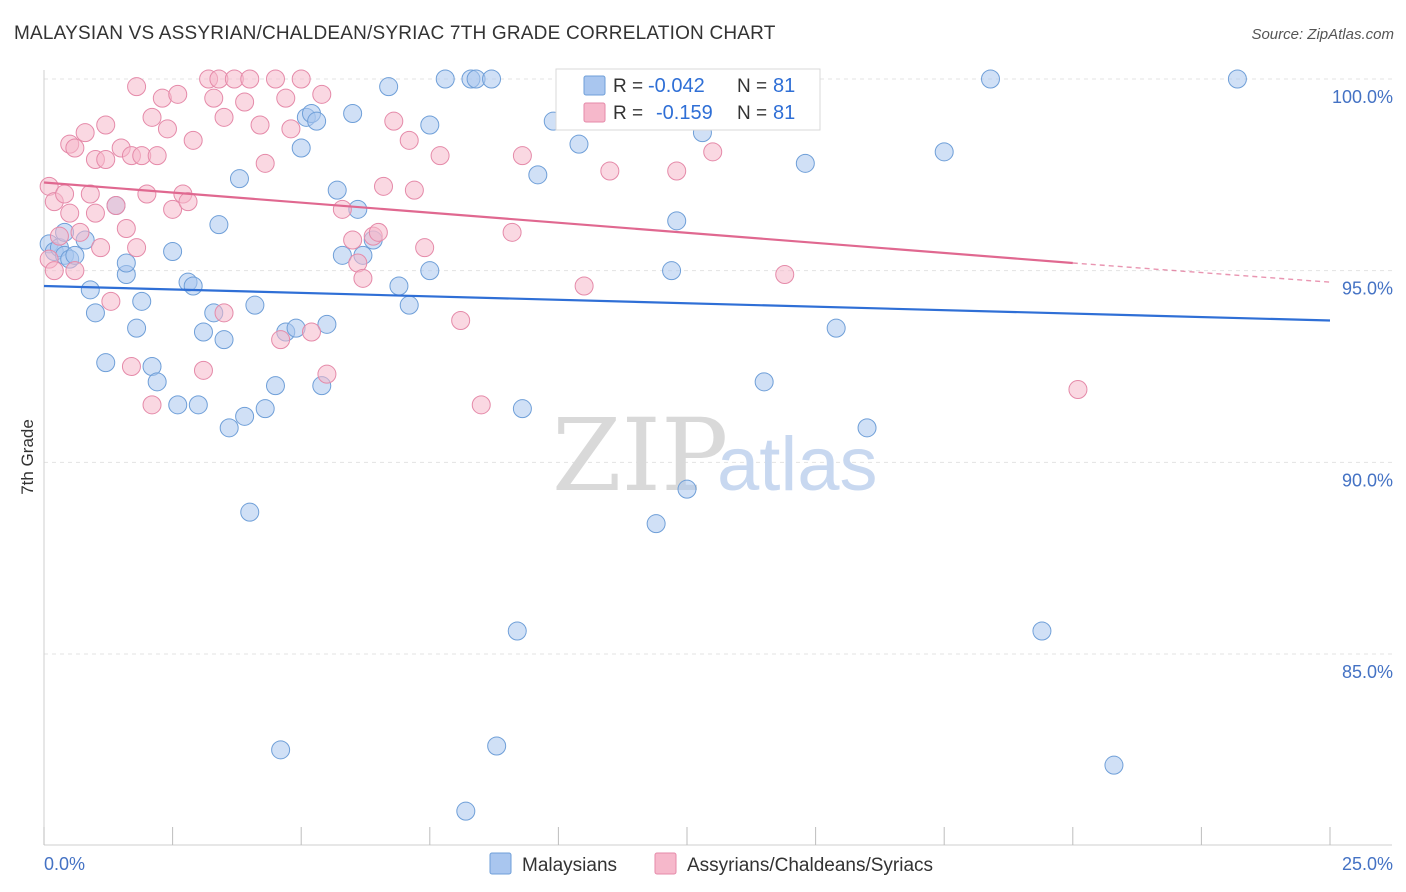  Describe the element at coordinates (1362, 384) in the screenshot. I see `y-axis-tick-labels: 100.0% 95.0% 90.0% 85.0%` at that location.